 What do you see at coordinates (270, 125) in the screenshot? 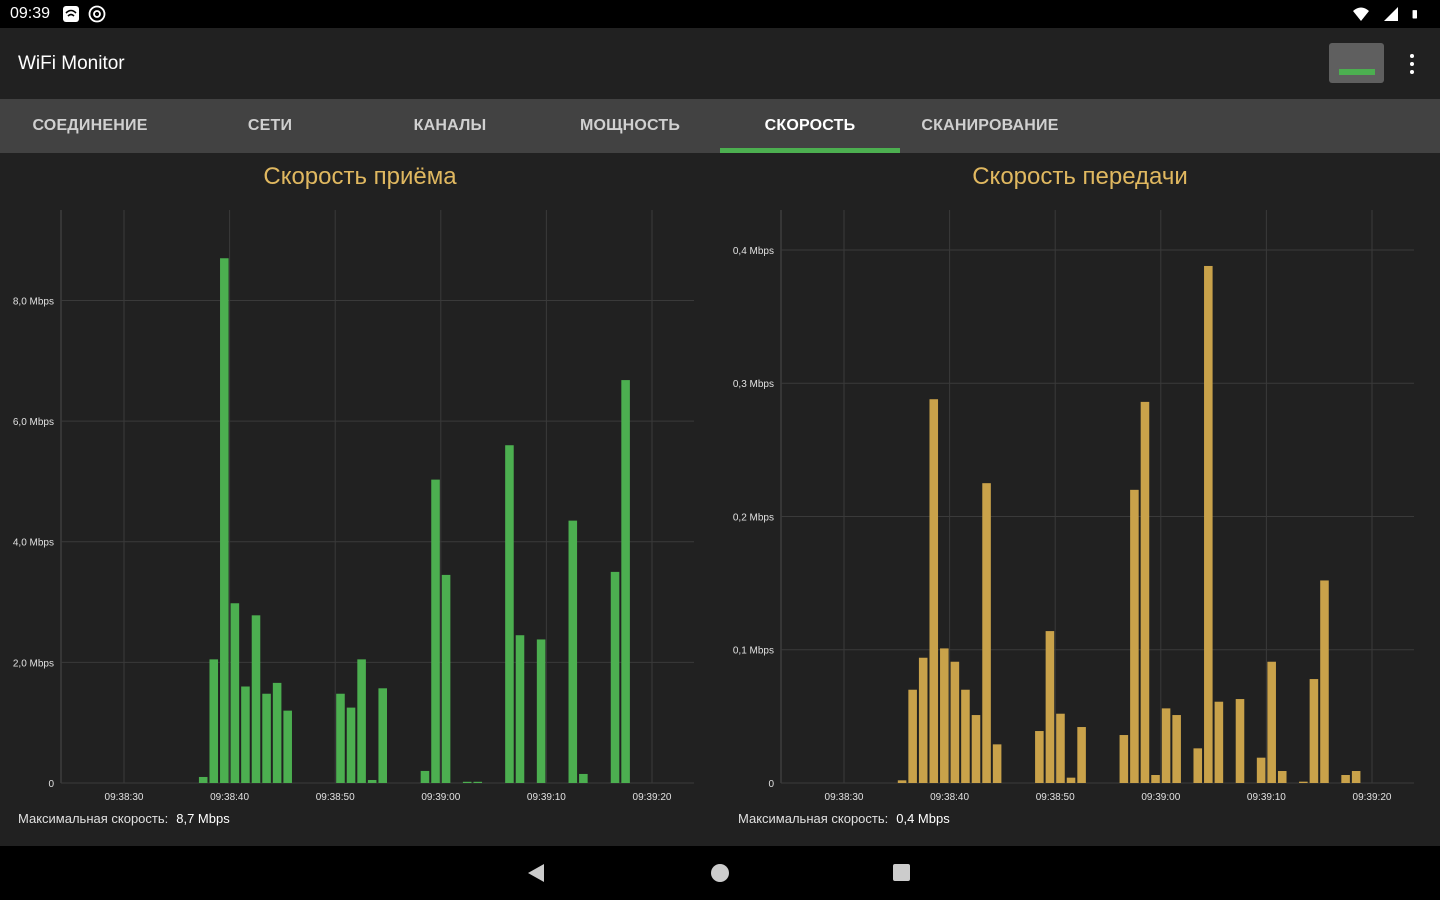
I see `tab-networks: СЕТИ` at bounding box center [270, 125].